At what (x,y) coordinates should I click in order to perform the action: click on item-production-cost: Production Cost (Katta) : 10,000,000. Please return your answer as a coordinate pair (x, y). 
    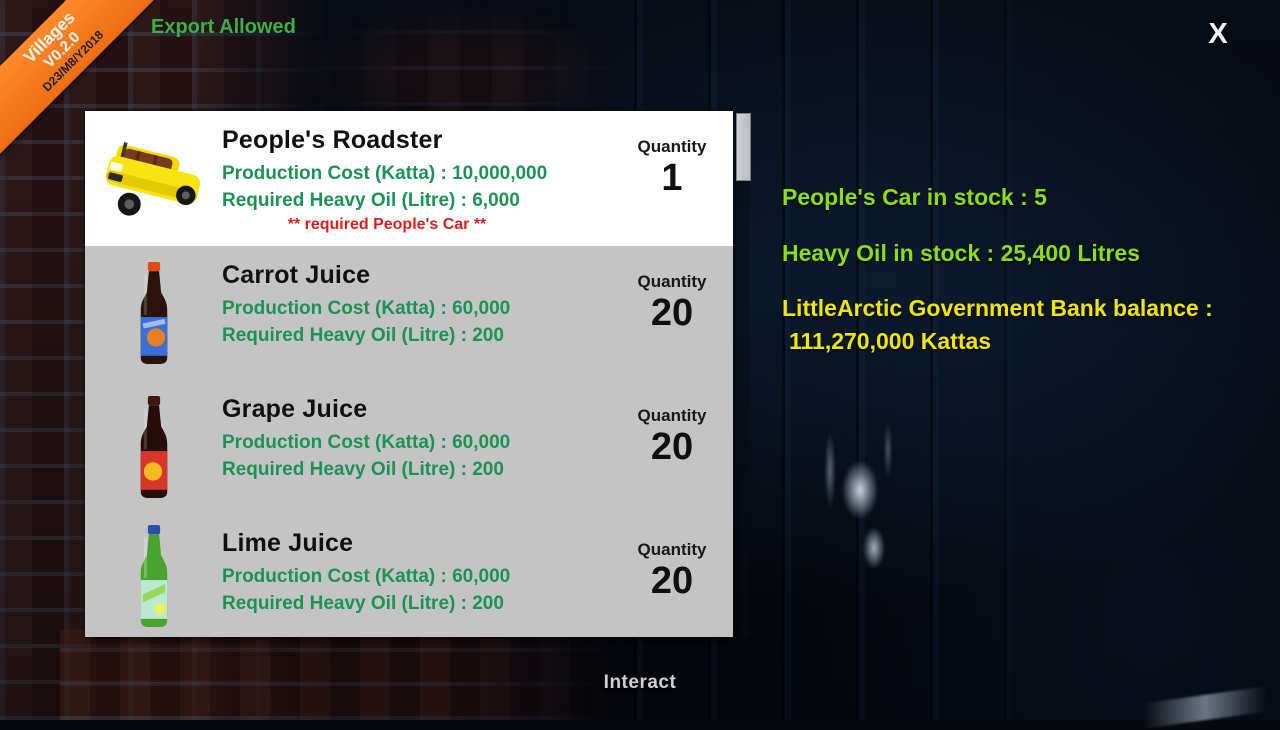
    Looking at the image, I should click on (385, 173).